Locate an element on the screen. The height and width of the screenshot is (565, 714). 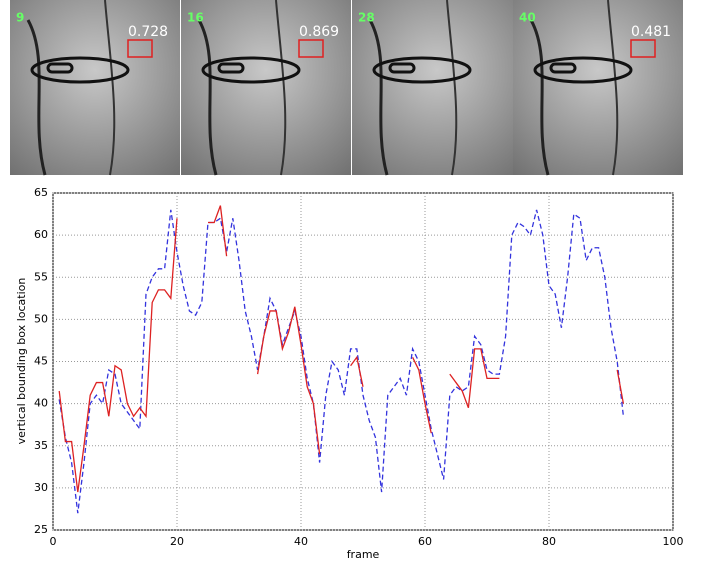
x-tick-label: 0 is located at coordinates (53, 541).